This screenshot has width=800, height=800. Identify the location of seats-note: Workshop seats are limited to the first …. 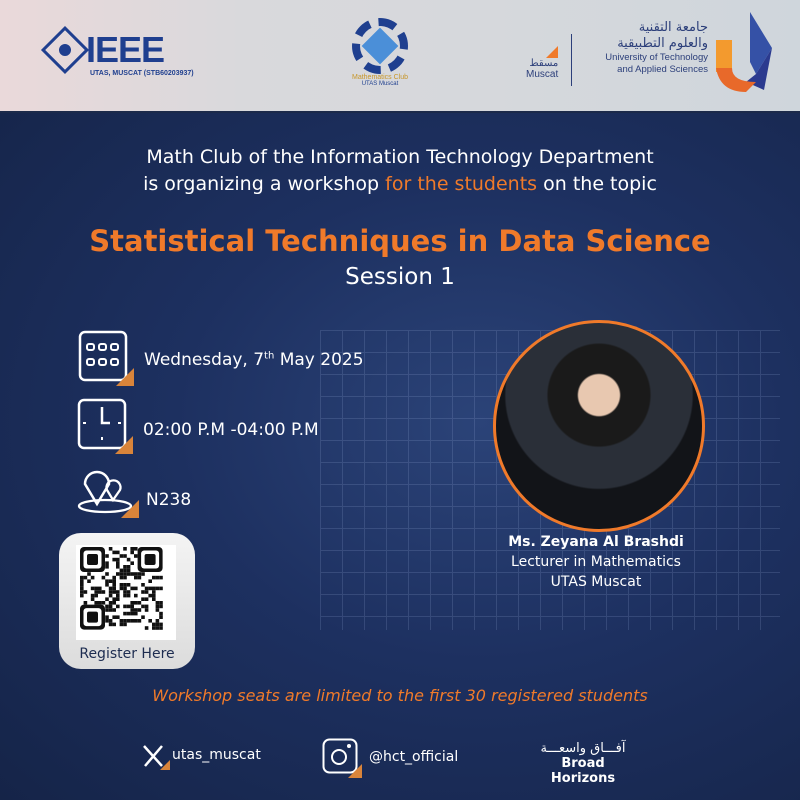
(400, 695).